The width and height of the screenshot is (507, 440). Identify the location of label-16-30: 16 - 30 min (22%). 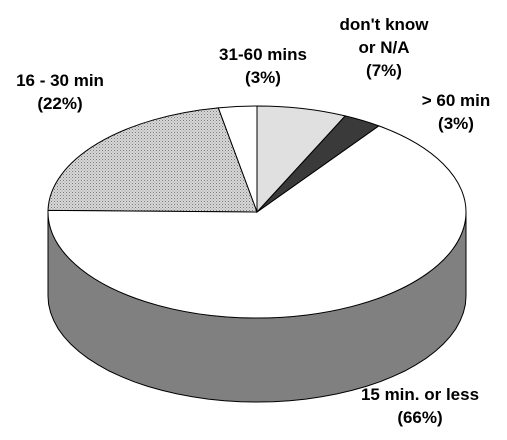
(60, 92).